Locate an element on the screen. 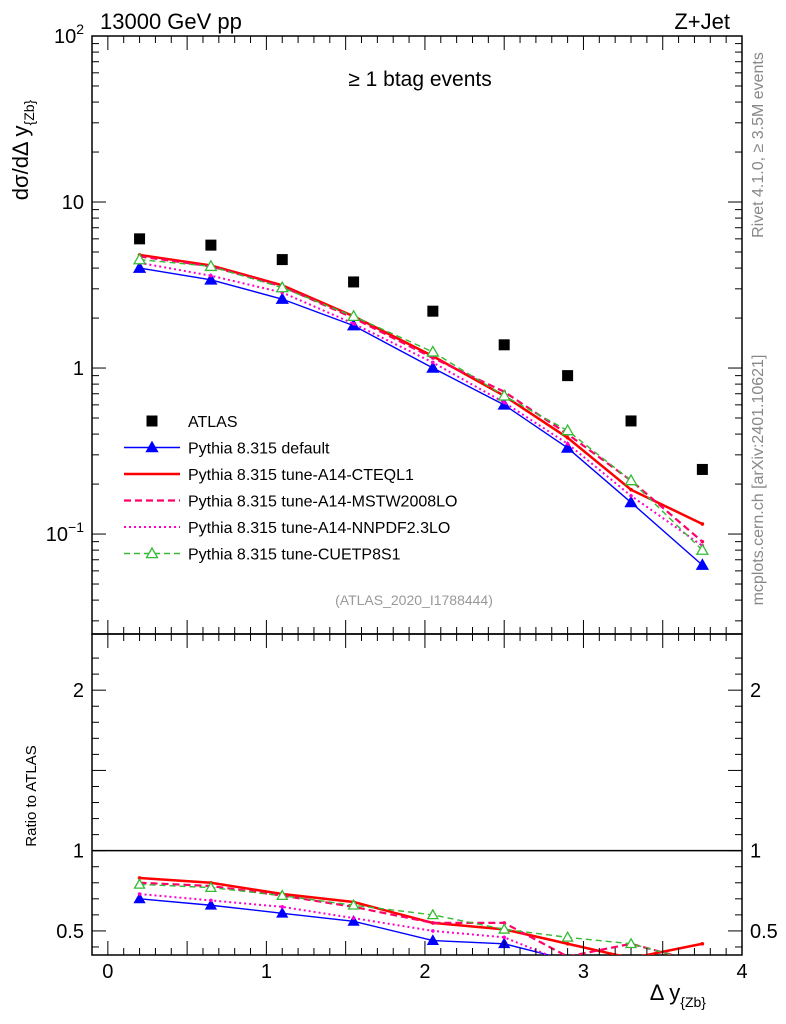 The width and height of the screenshot is (786, 1024). main-y-tick-label-base: 1 is located at coordinates (78, 369).